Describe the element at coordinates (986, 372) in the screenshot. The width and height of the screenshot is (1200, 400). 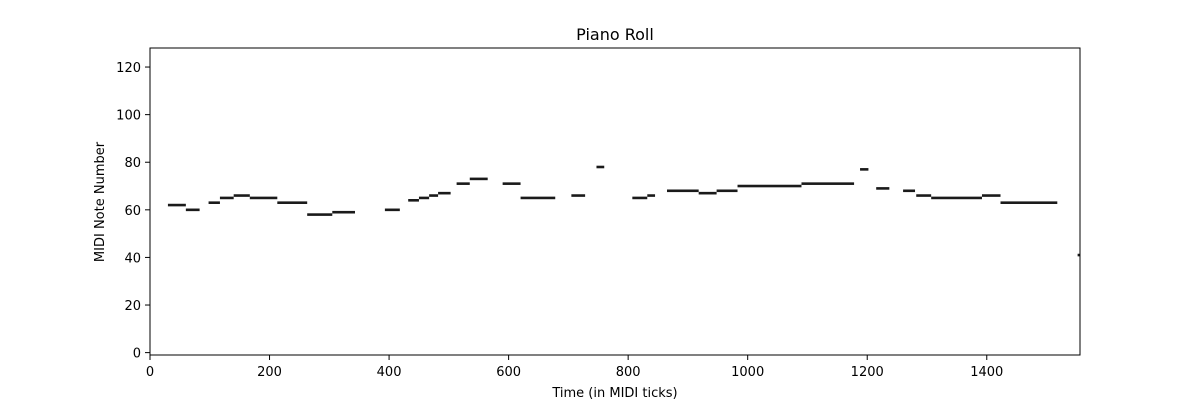
I see `x-tick-label: 1400` at that location.